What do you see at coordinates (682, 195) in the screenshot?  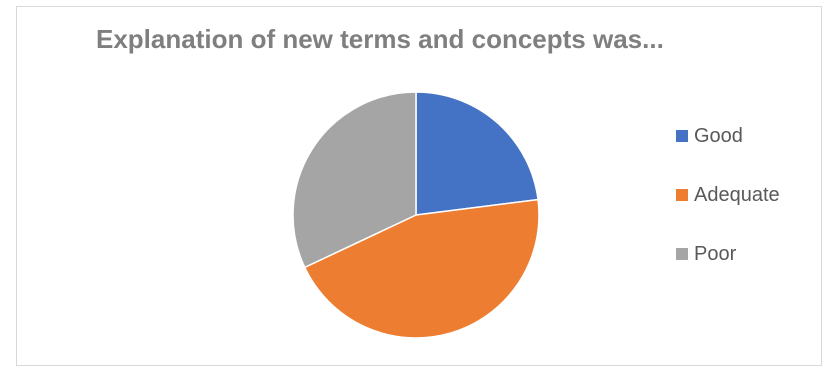 I see `legend-swatch-adequate` at bounding box center [682, 195].